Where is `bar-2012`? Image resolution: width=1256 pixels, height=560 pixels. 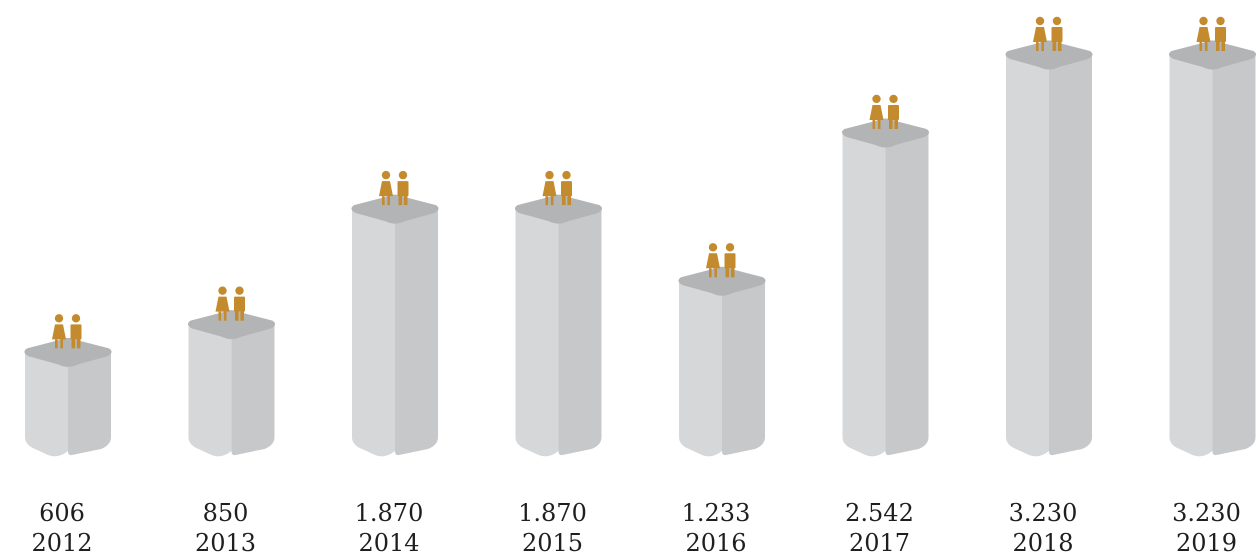
bar-2012 is located at coordinates (68, 385).